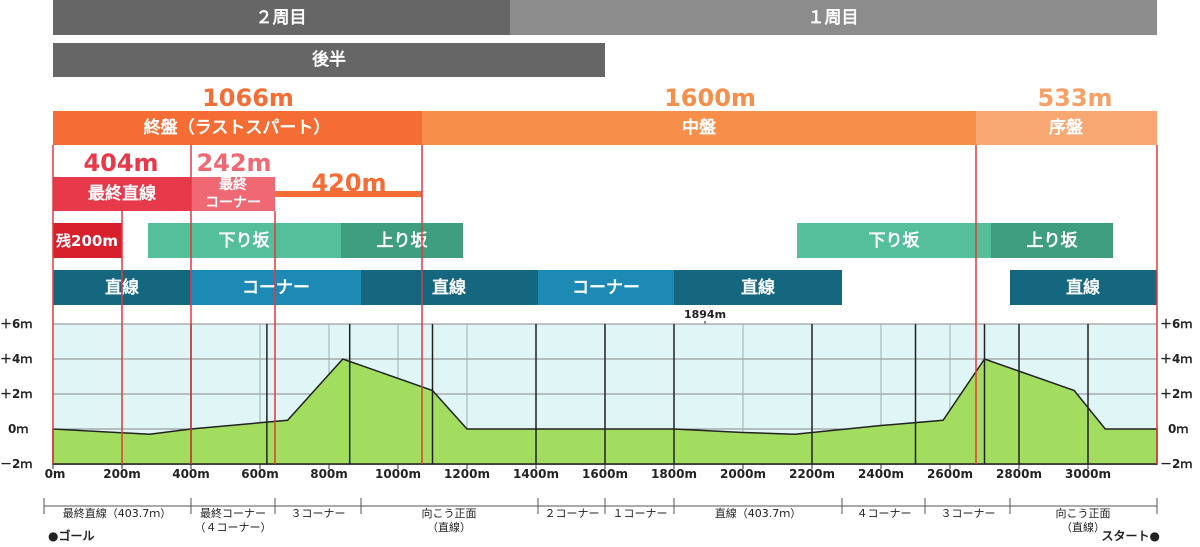  I want to click on y-label-left-2: ＋2ｍ, so click(16, 394).